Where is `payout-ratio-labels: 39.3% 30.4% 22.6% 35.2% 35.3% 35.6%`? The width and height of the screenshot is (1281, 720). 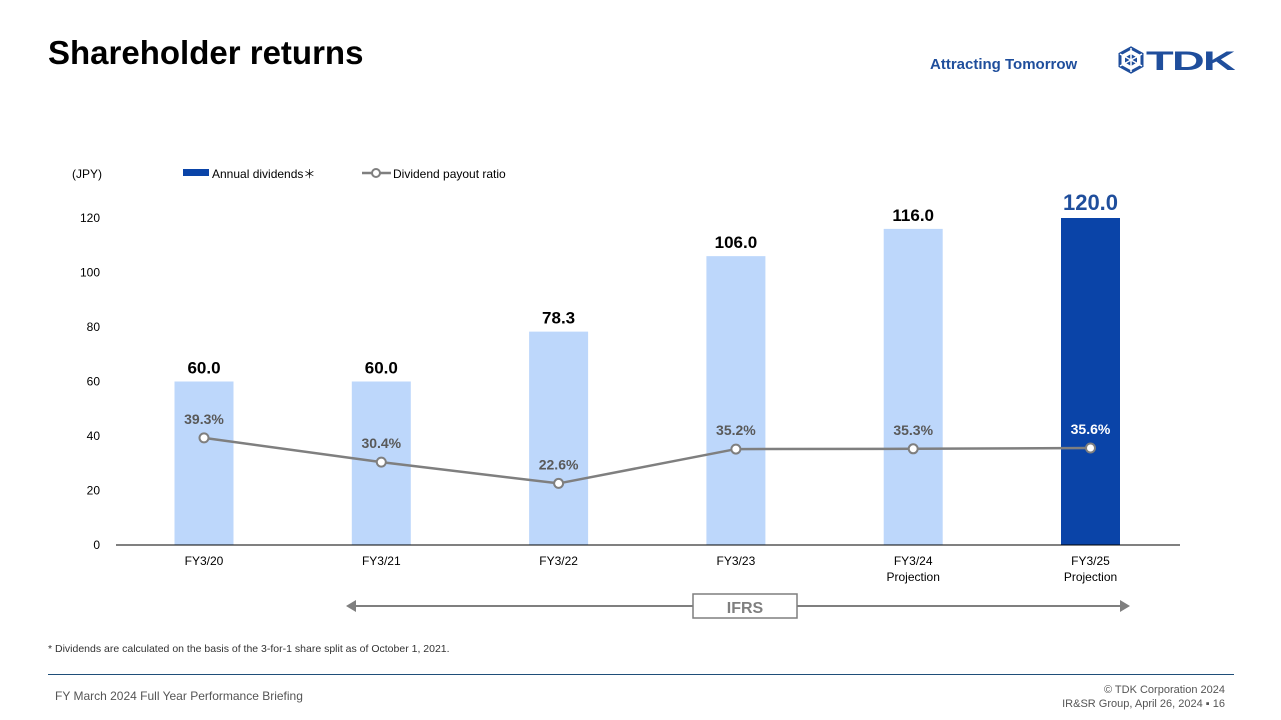
payout-ratio-labels: 39.3% 30.4% 22.6% 35.2% 35.3% 35.6% is located at coordinates (647, 442).